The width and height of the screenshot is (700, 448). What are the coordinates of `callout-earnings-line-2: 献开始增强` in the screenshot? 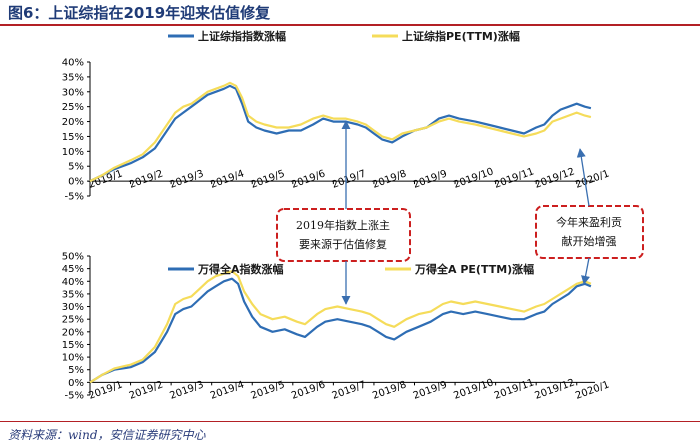 It's located at (589, 241).